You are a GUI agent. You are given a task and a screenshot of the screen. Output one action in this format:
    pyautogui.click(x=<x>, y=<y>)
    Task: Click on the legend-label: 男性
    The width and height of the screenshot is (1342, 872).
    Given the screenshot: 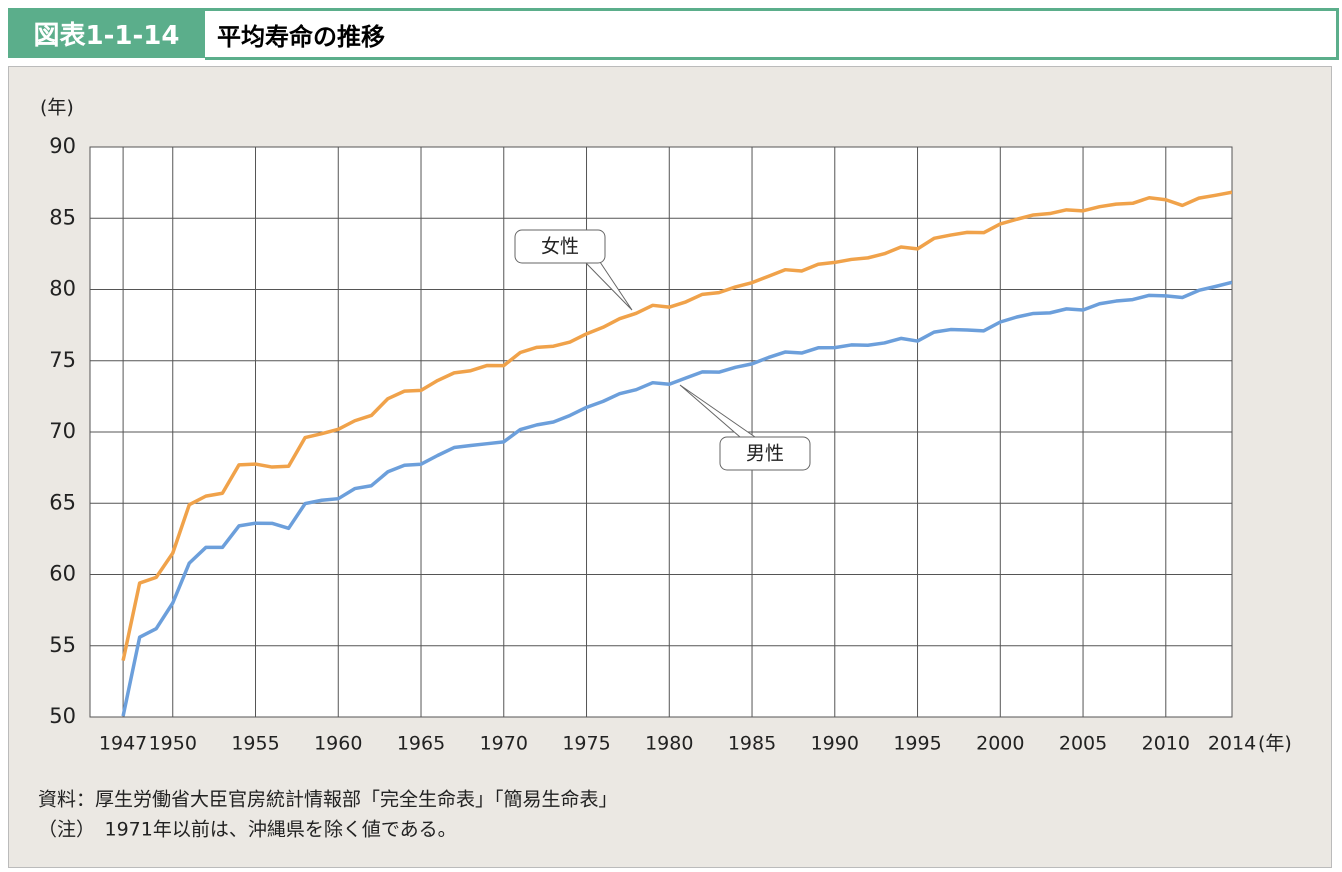 What is the action you would take?
    pyautogui.click(x=765, y=454)
    